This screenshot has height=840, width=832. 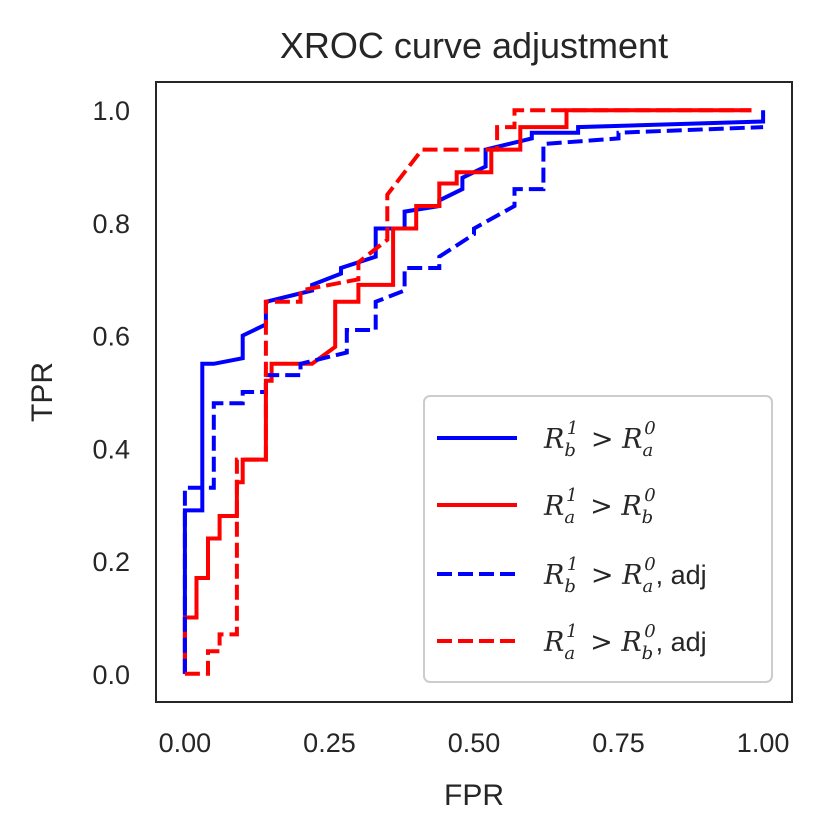 What do you see at coordinates (618, 743) in the screenshot?
I see `x-tick-label: 0.75` at bounding box center [618, 743].